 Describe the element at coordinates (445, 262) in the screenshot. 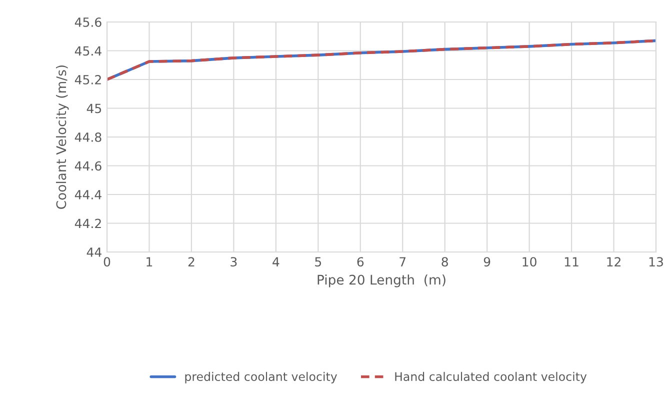

I see `x-tick-label: 8` at that location.